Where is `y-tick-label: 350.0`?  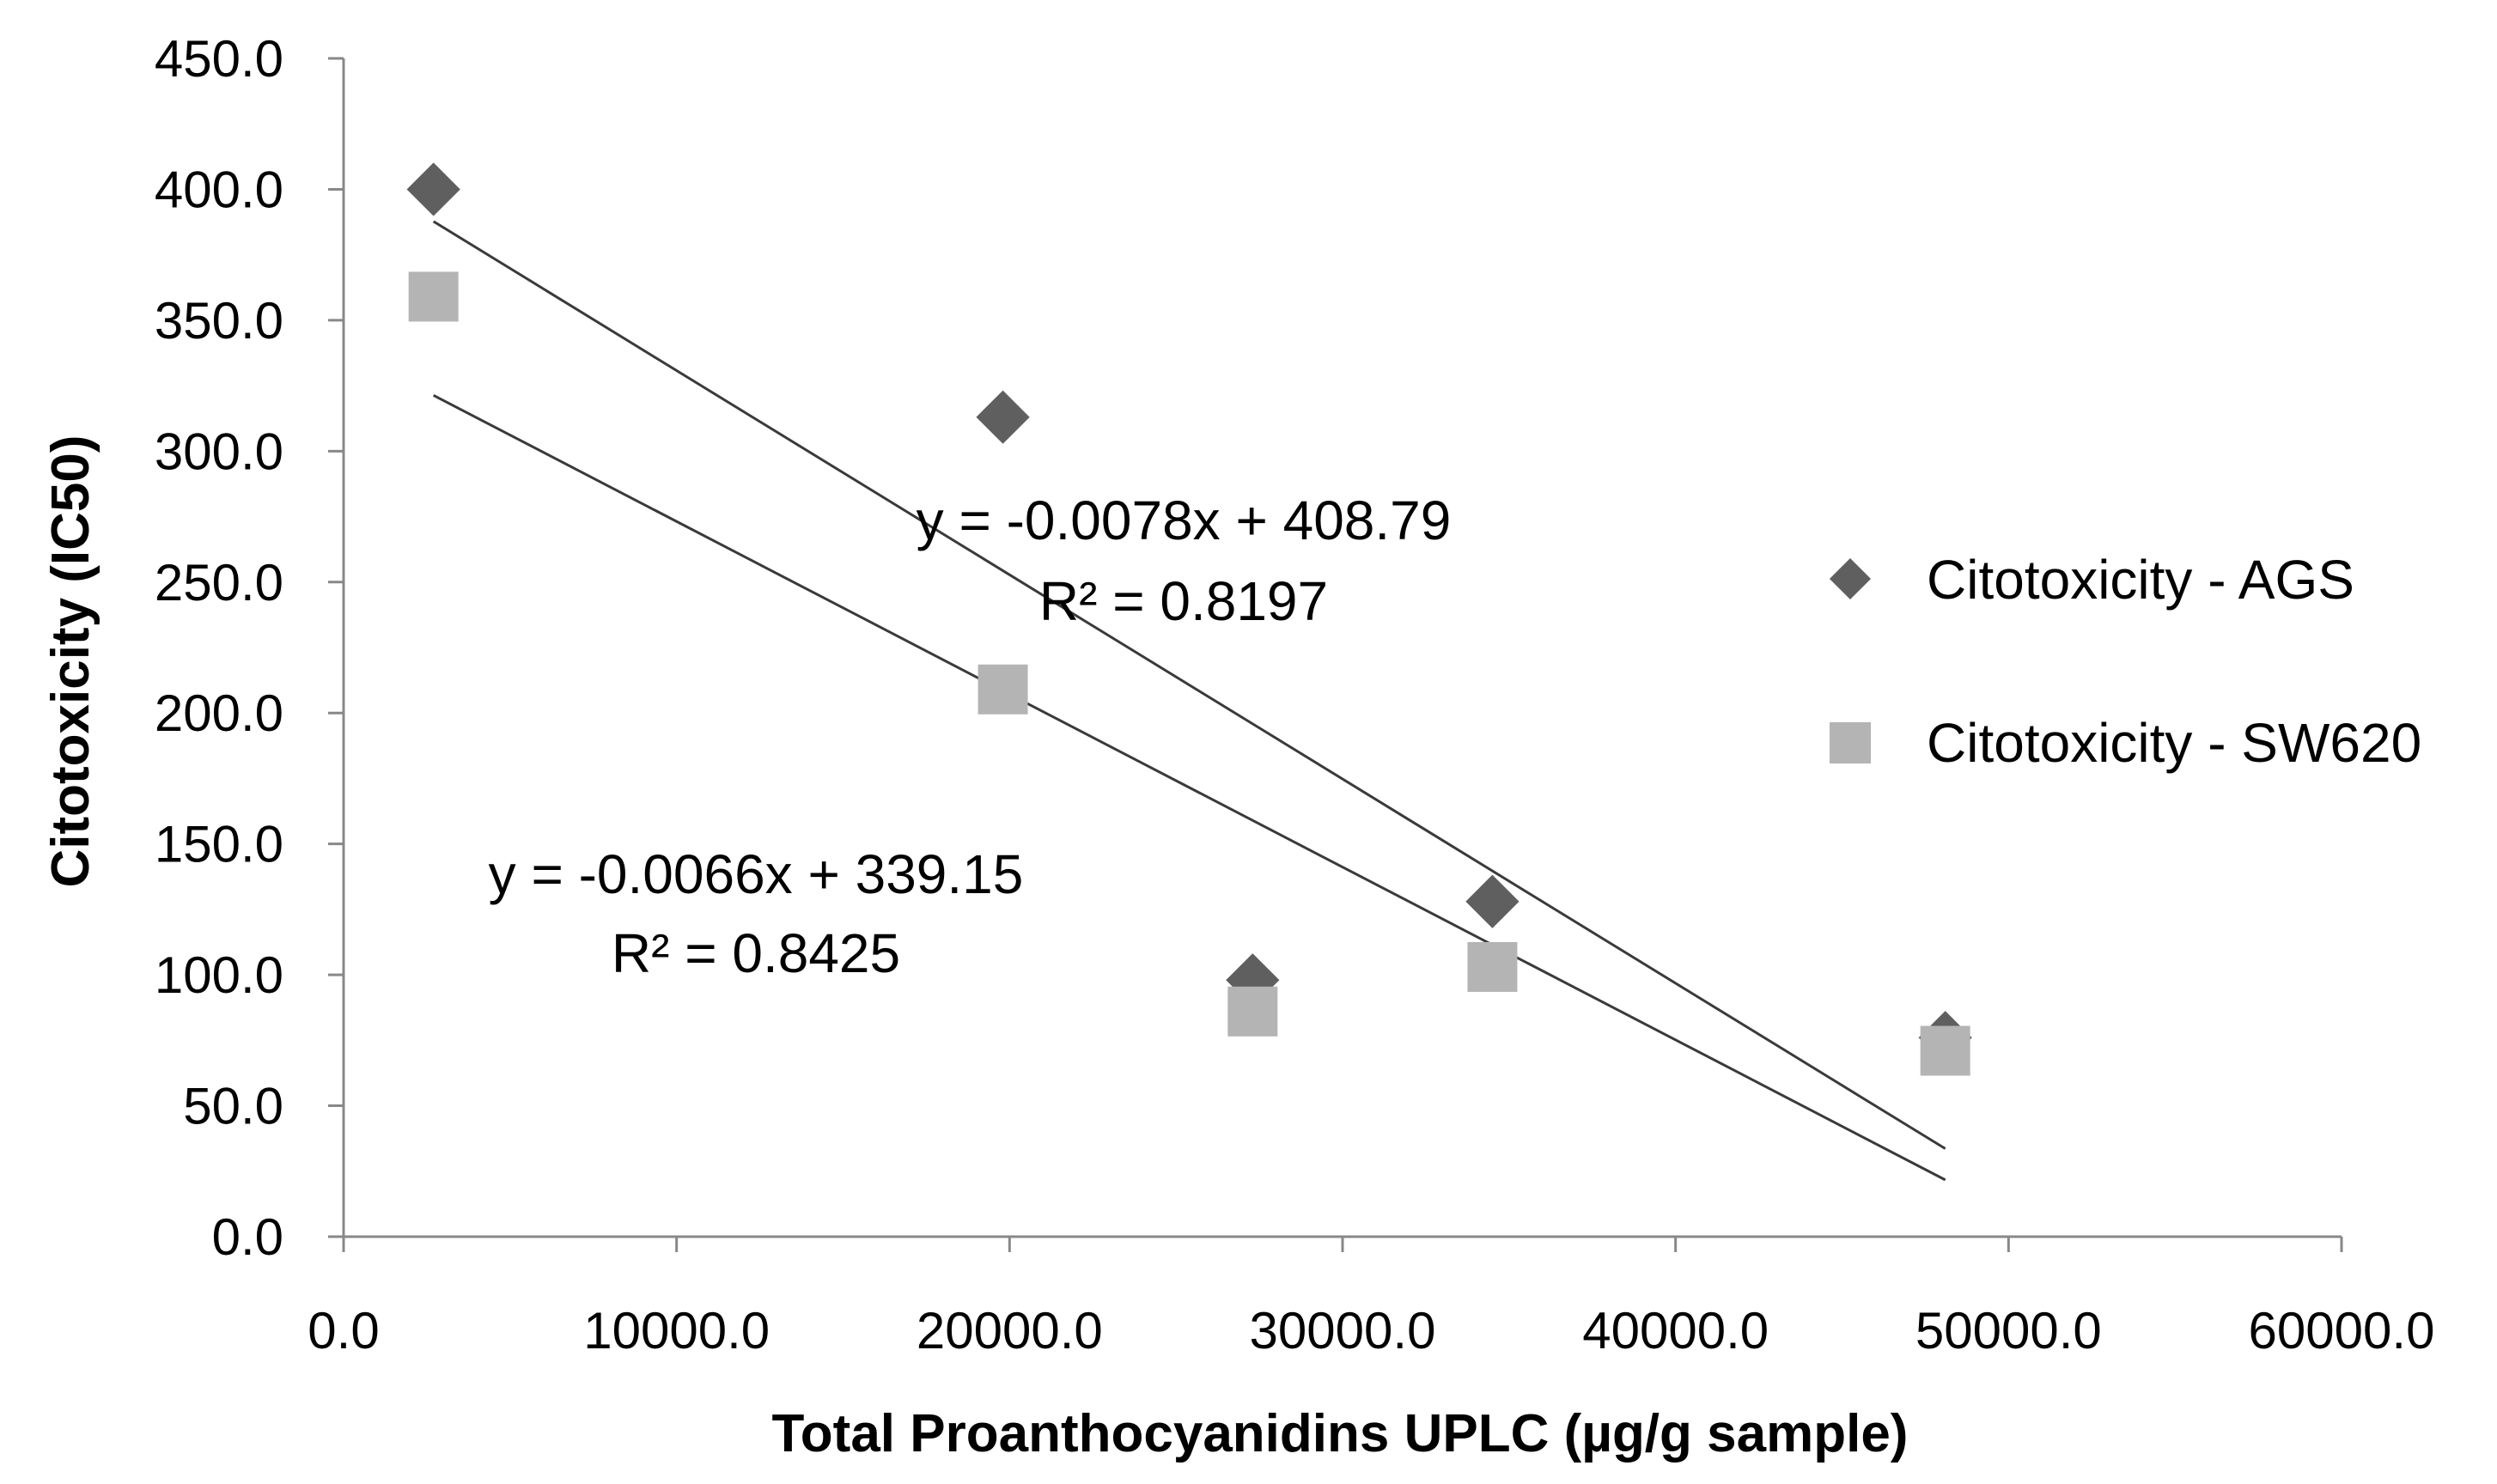
y-tick-label: 350.0 is located at coordinates (219, 321).